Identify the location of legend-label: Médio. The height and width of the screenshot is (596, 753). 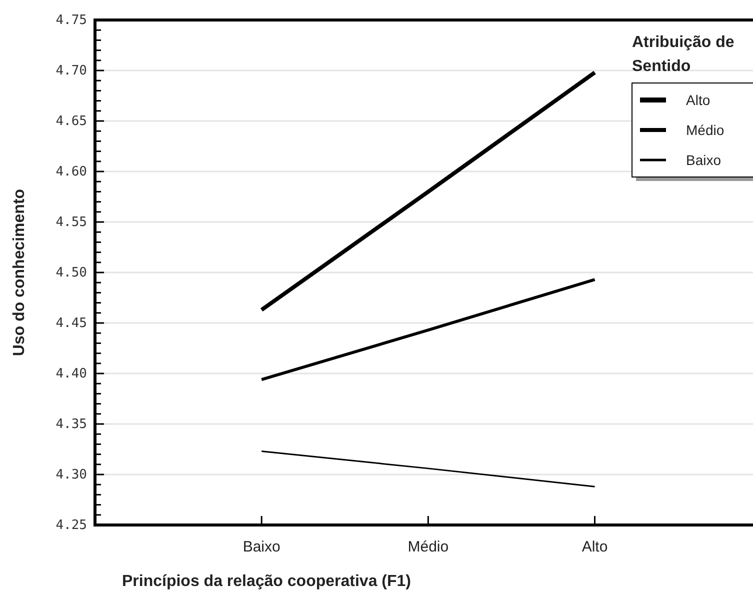
(705, 130).